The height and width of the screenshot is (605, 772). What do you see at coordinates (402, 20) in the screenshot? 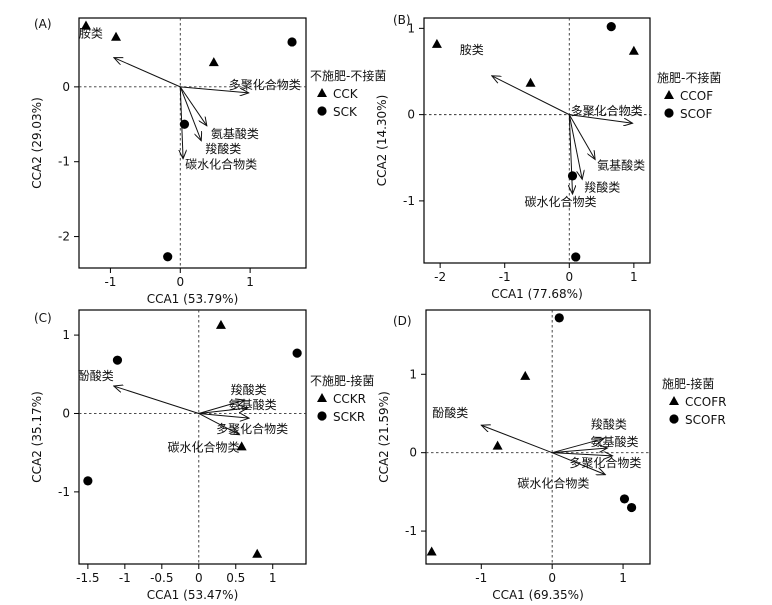
I see `panel-label: (B)` at bounding box center [402, 20].